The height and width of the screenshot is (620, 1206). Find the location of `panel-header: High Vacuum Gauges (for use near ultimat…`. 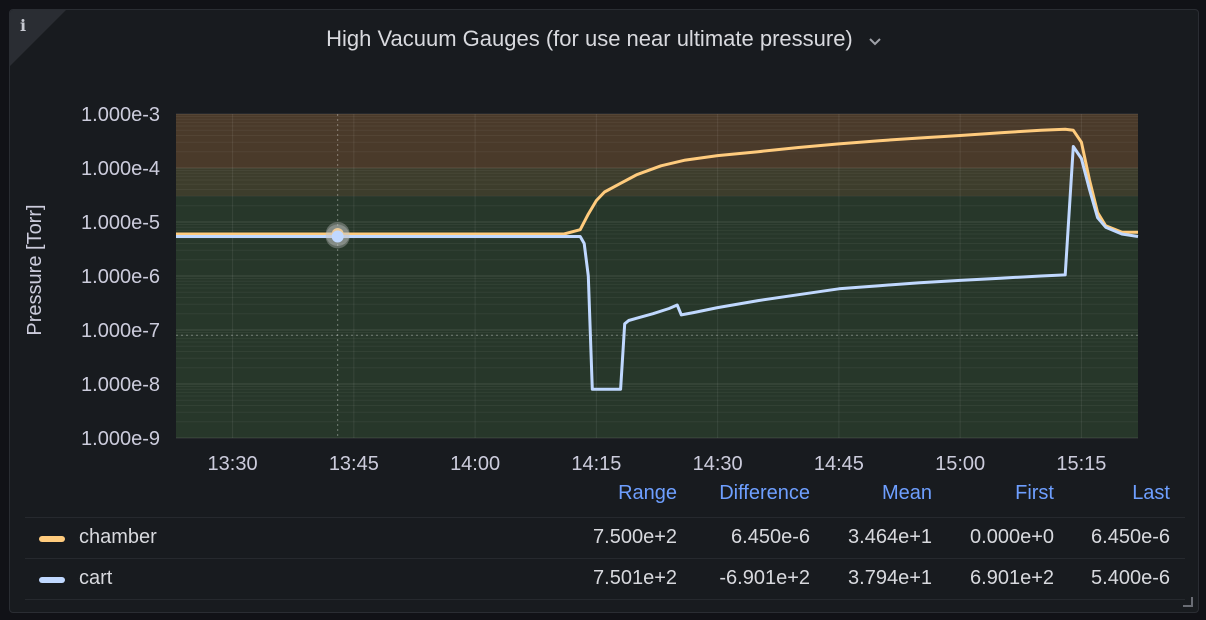

panel-header: High Vacuum Gauges (for use near ultimat… is located at coordinates (604, 39).